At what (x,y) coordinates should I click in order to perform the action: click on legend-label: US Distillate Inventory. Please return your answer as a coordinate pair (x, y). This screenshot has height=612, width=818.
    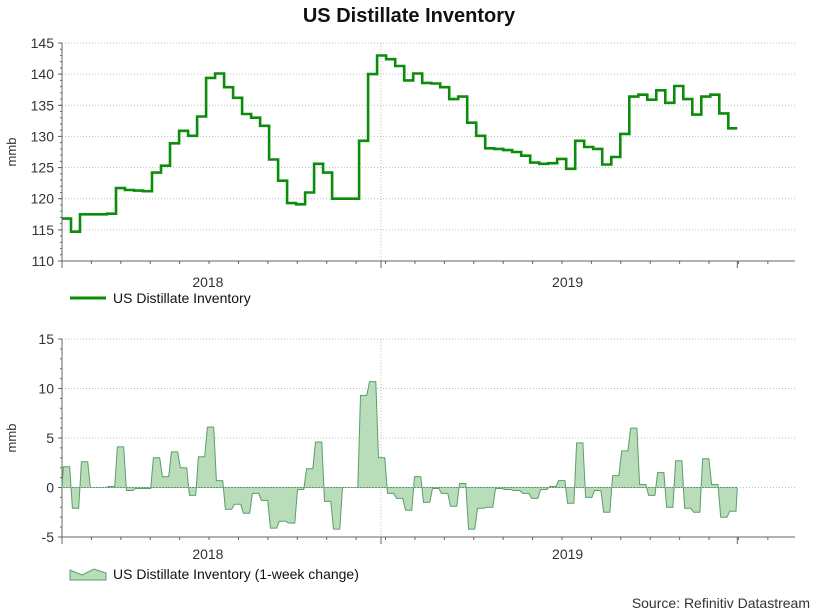
    Looking at the image, I should click on (182, 298).